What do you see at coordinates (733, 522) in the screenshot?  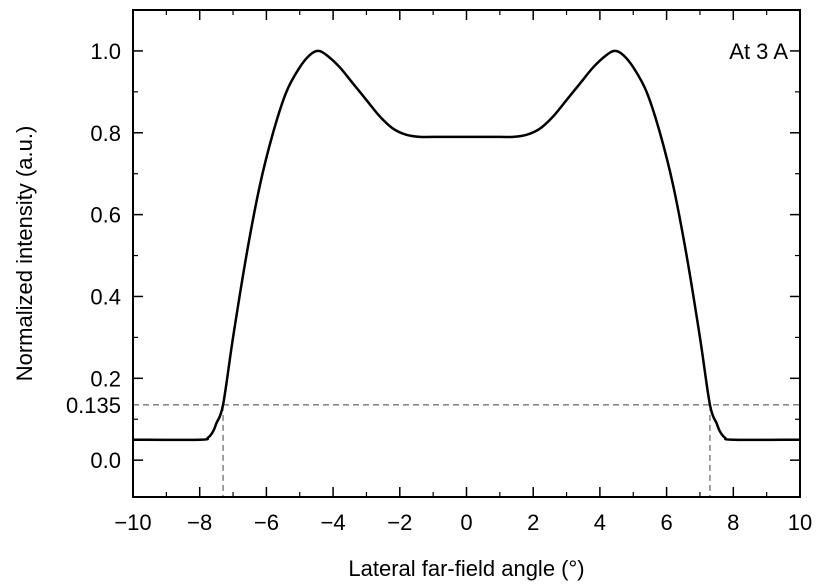 I see `x-tick-label: 8` at bounding box center [733, 522].